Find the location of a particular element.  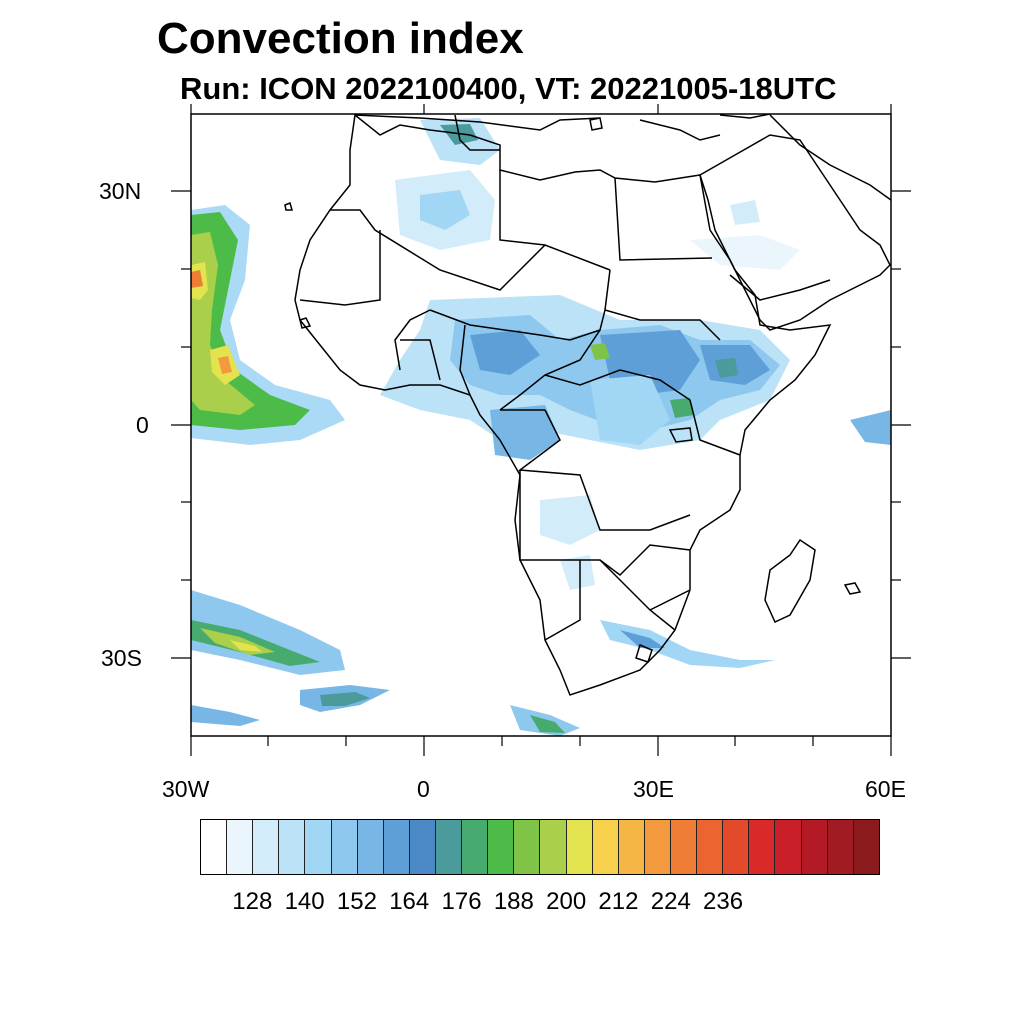

lon-label-30w: 30W is located at coordinates (186, 789).